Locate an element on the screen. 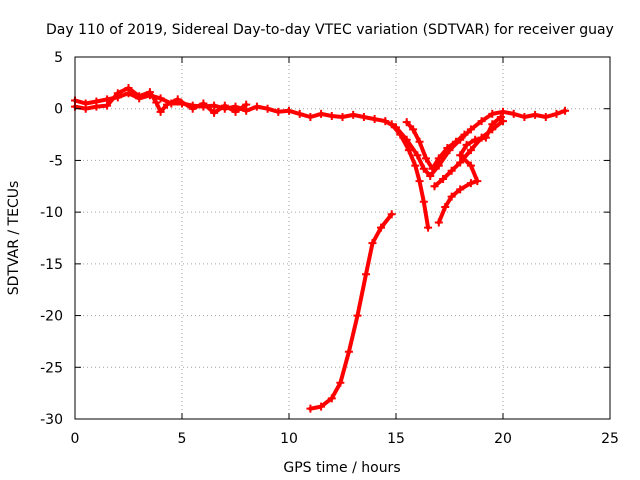 This screenshot has height=480, width=640. x-tick-label: 10 is located at coordinates (289, 439).